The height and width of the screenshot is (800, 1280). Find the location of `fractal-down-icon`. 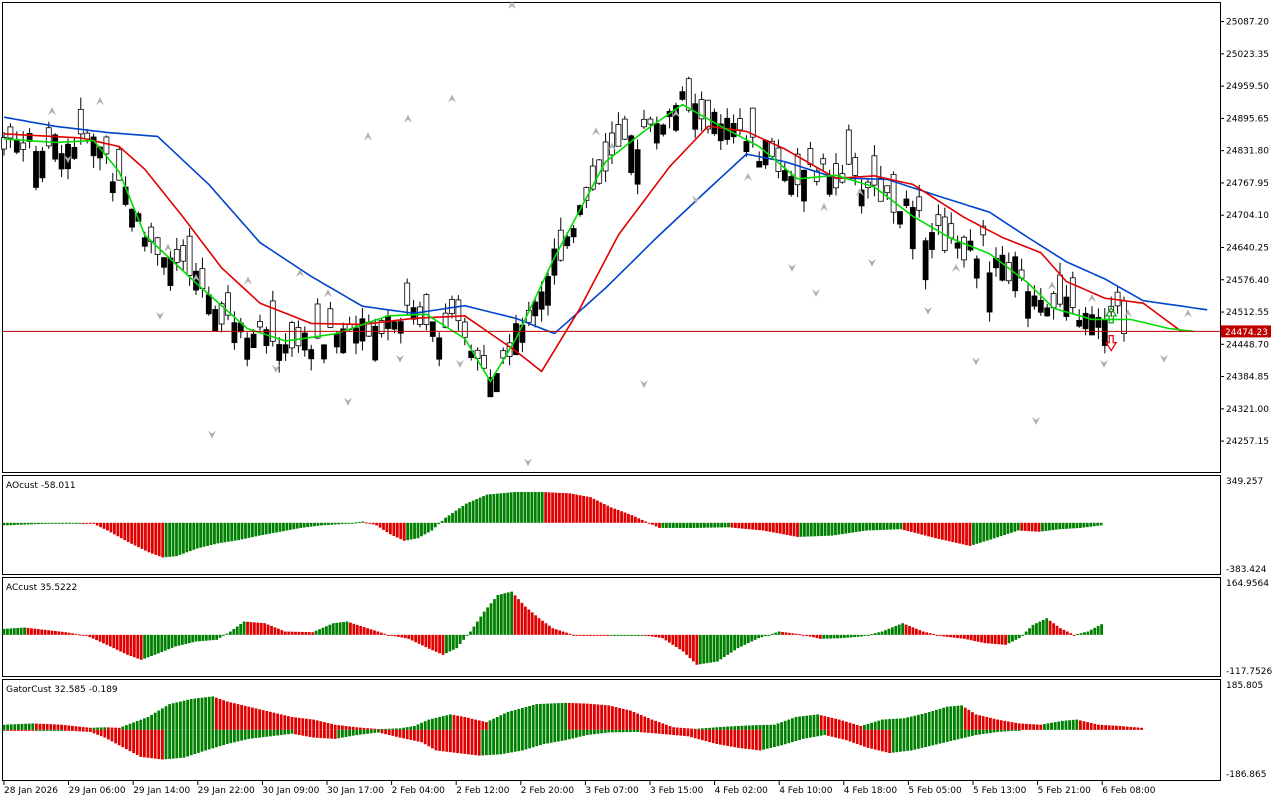

fractal-down-icon is located at coordinates (792, 267).